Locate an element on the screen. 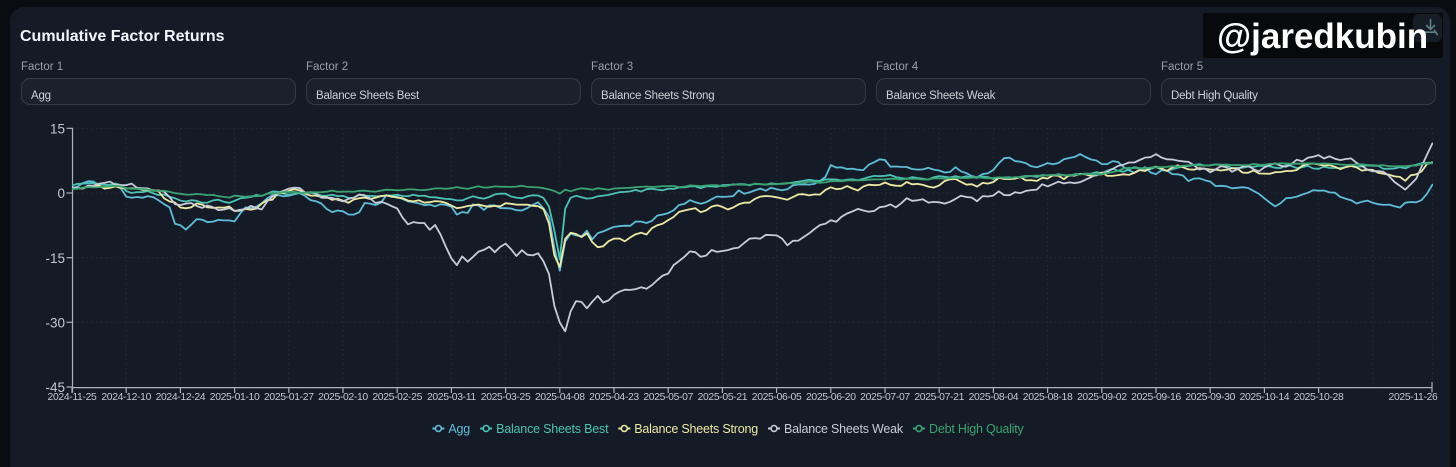 The width and height of the screenshot is (1456, 467). svg-text: 2025-10-28 is located at coordinates (1319, 397).